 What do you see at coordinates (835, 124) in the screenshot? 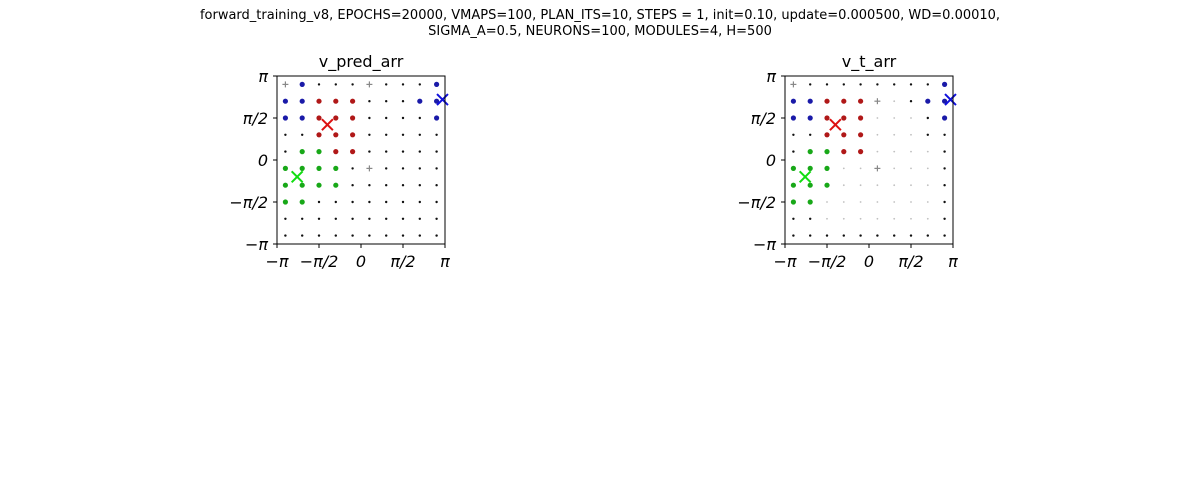
I see `marker-x-red` at bounding box center [835, 124].